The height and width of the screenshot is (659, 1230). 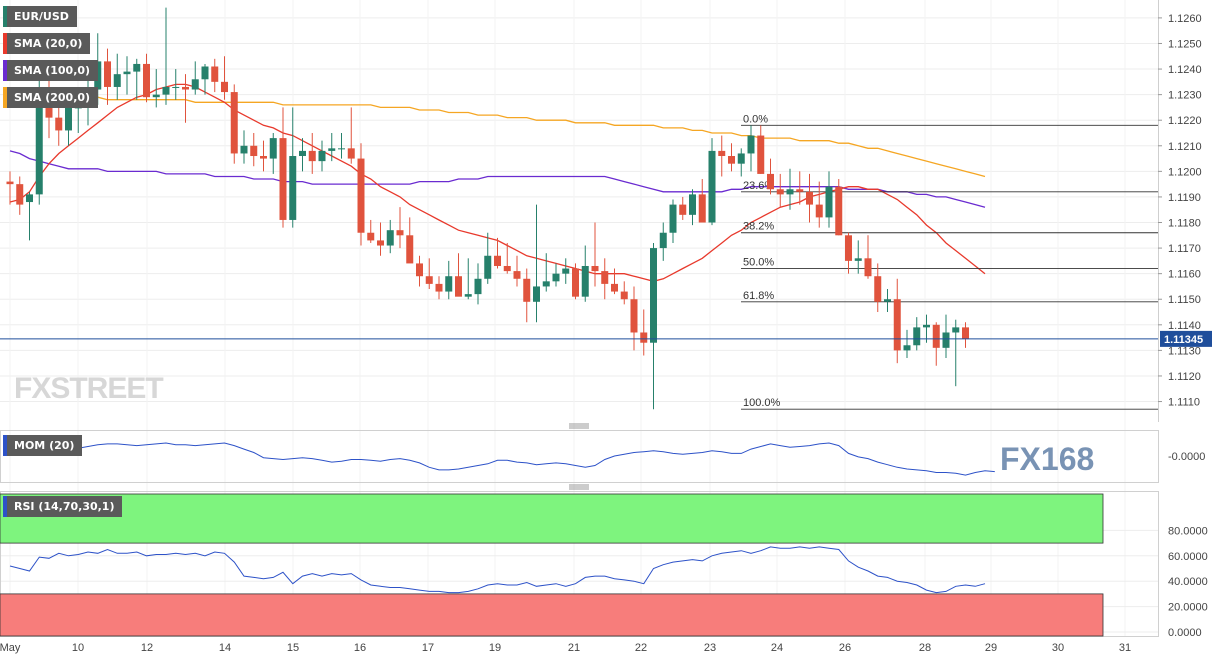 What do you see at coordinates (63, 506) in the screenshot?
I see `rsi-tag: RSI (14,70,30,1)` at bounding box center [63, 506].